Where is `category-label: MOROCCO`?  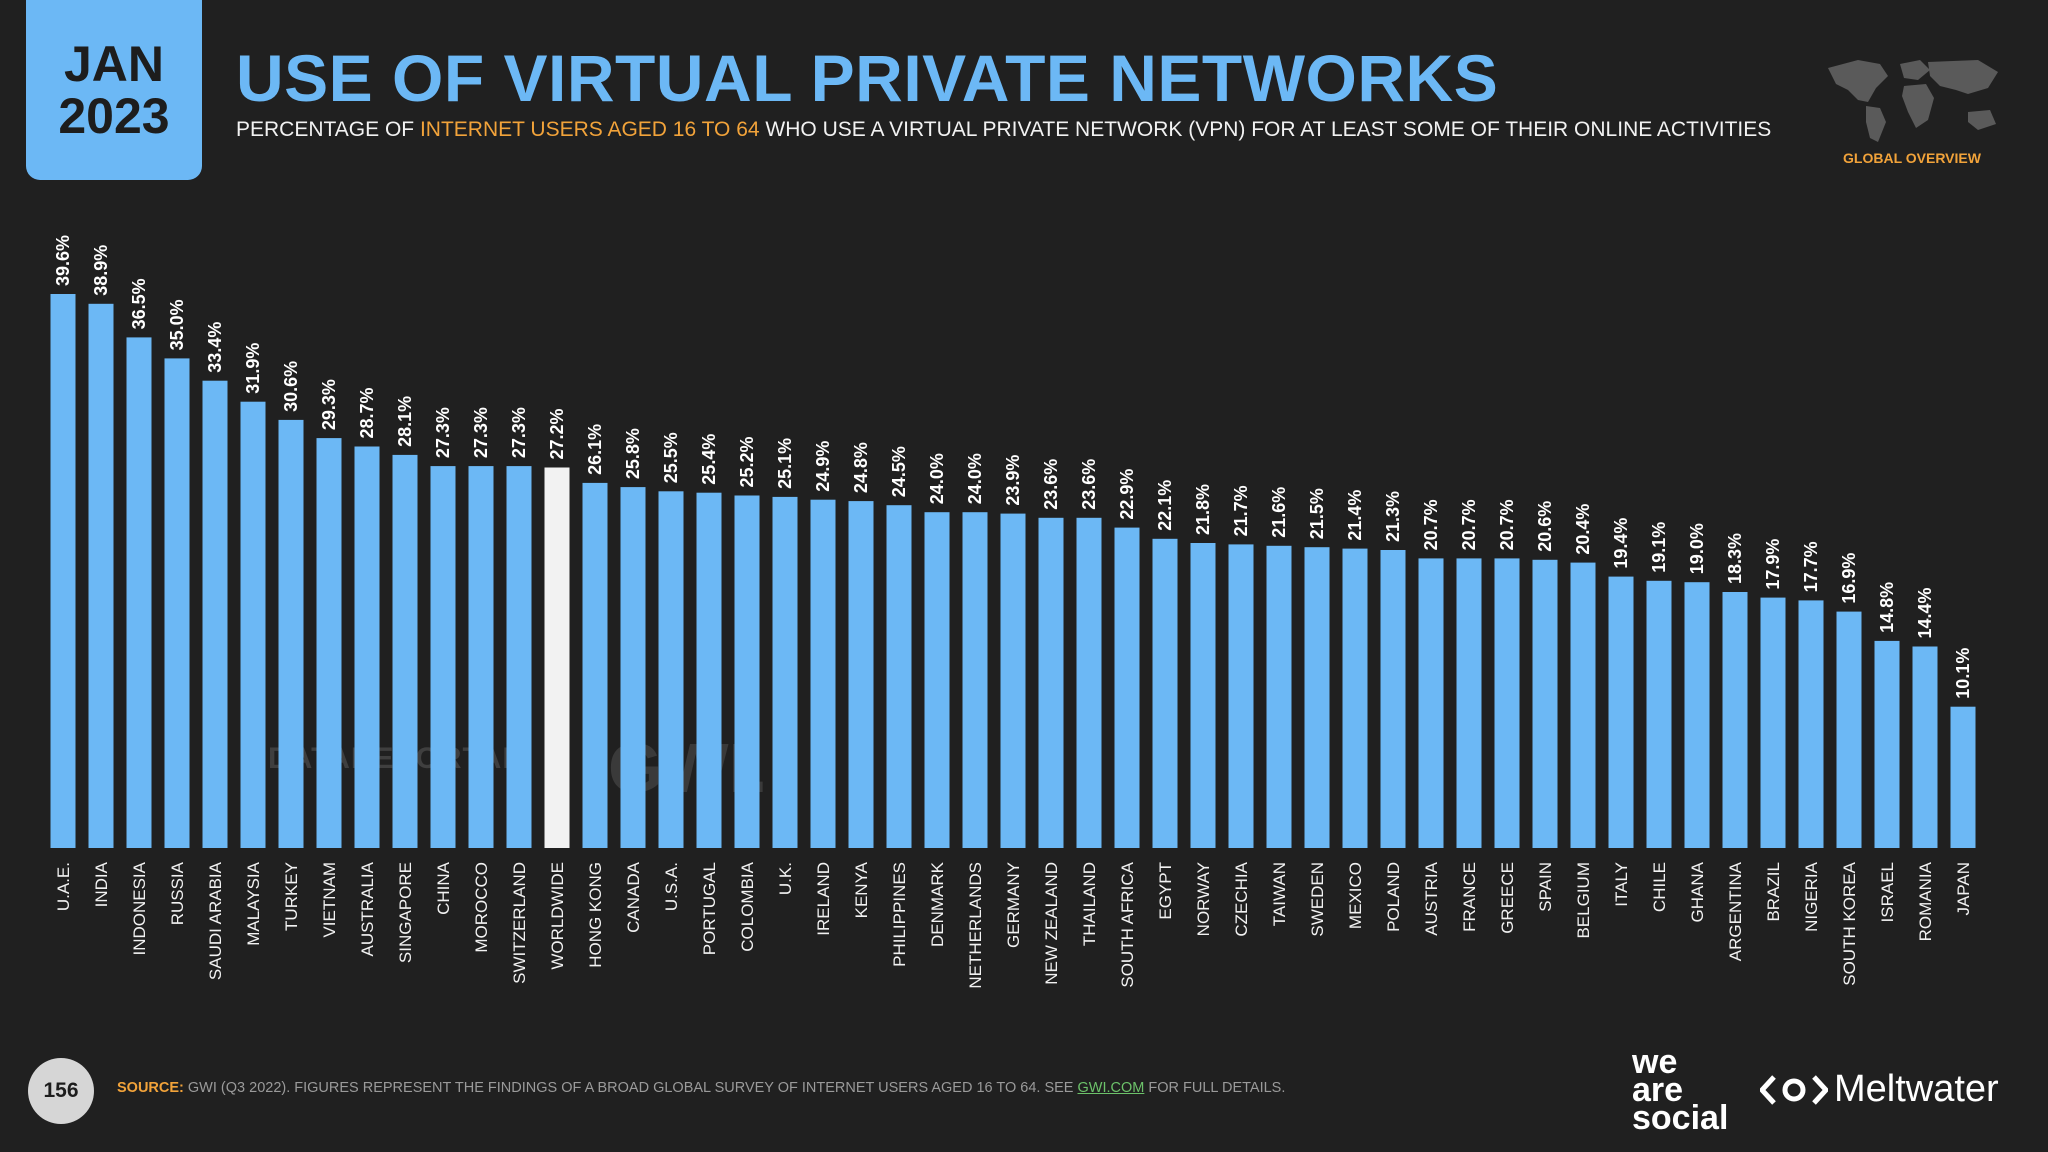
category-label: MOROCCO is located at coordinates (481, 907).